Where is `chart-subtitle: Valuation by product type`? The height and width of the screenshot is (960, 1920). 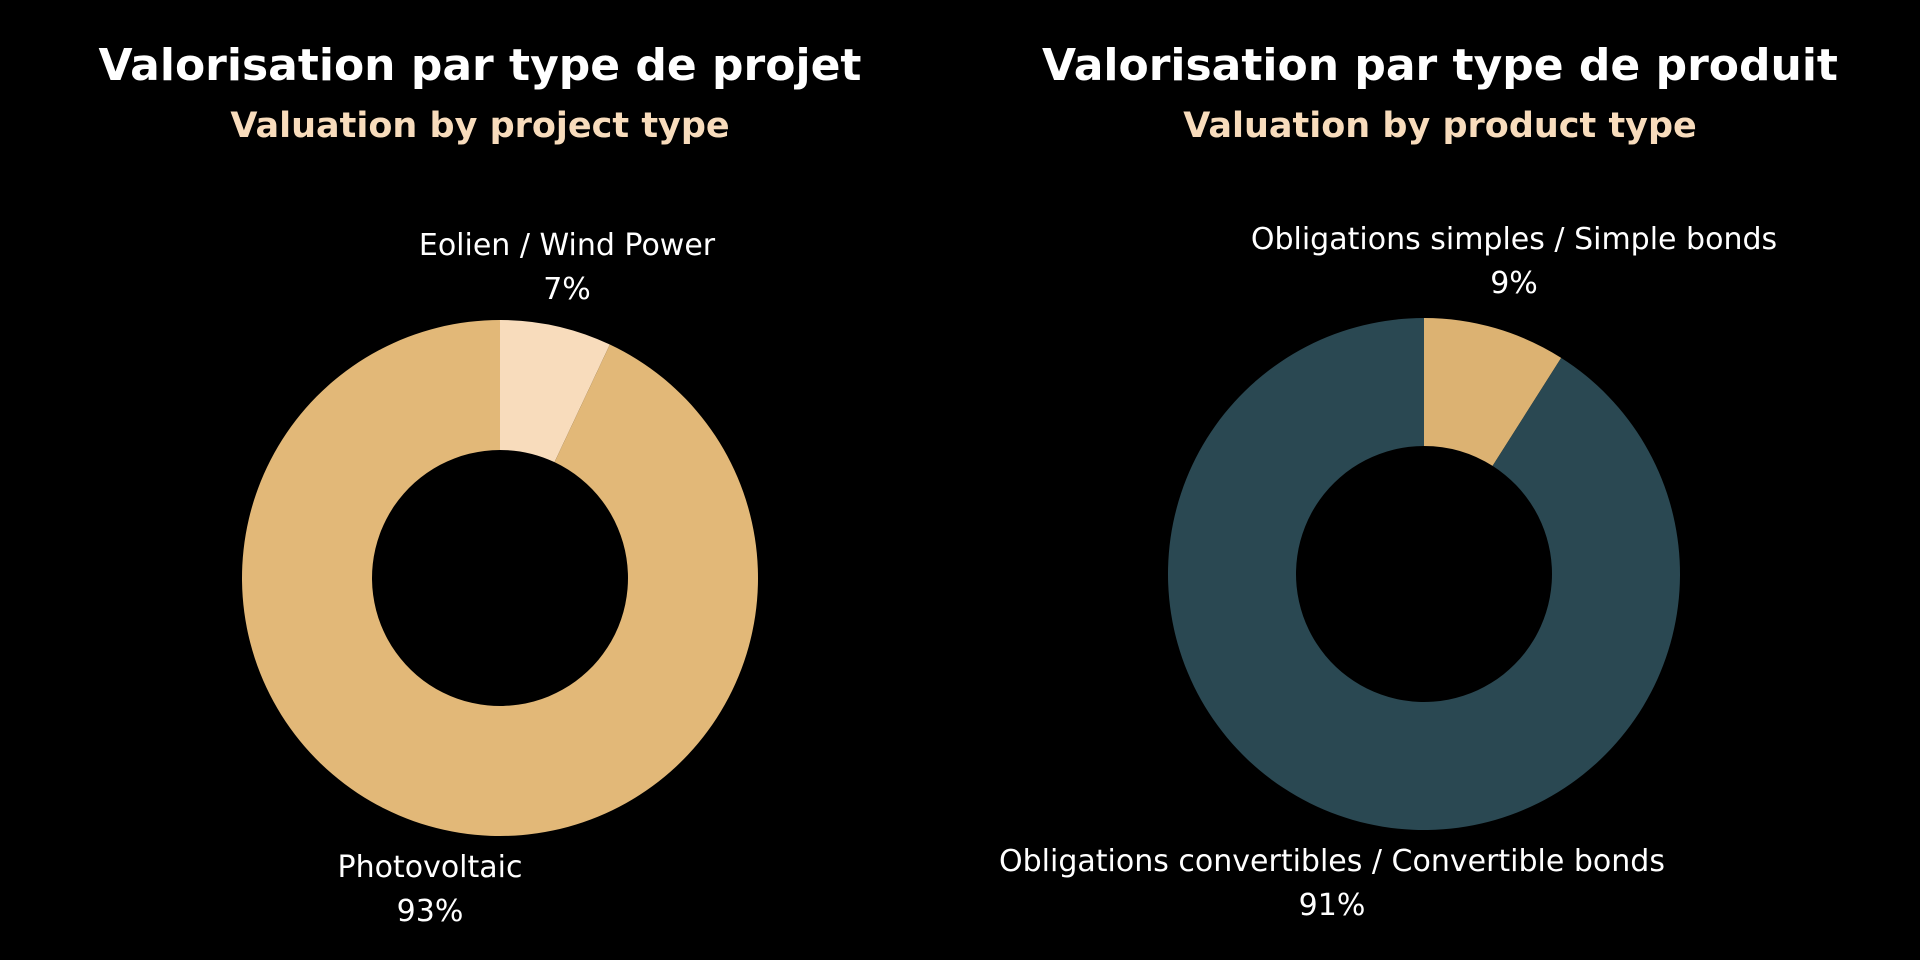
chart-subtitle: Valuation by product type is located at coordinates (1440, 126).